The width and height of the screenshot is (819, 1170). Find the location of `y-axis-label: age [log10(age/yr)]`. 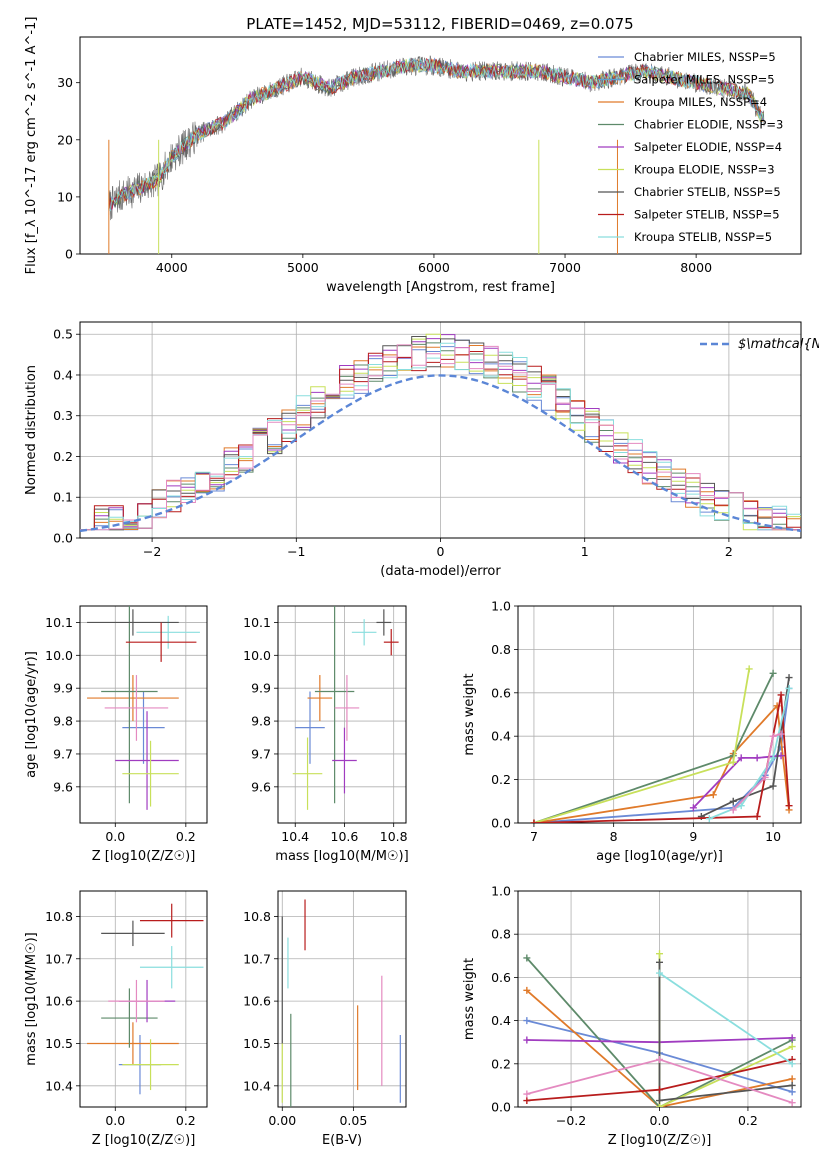

y-axis-label: age [log10(age/yr)] is located at coordinates (31, 714).